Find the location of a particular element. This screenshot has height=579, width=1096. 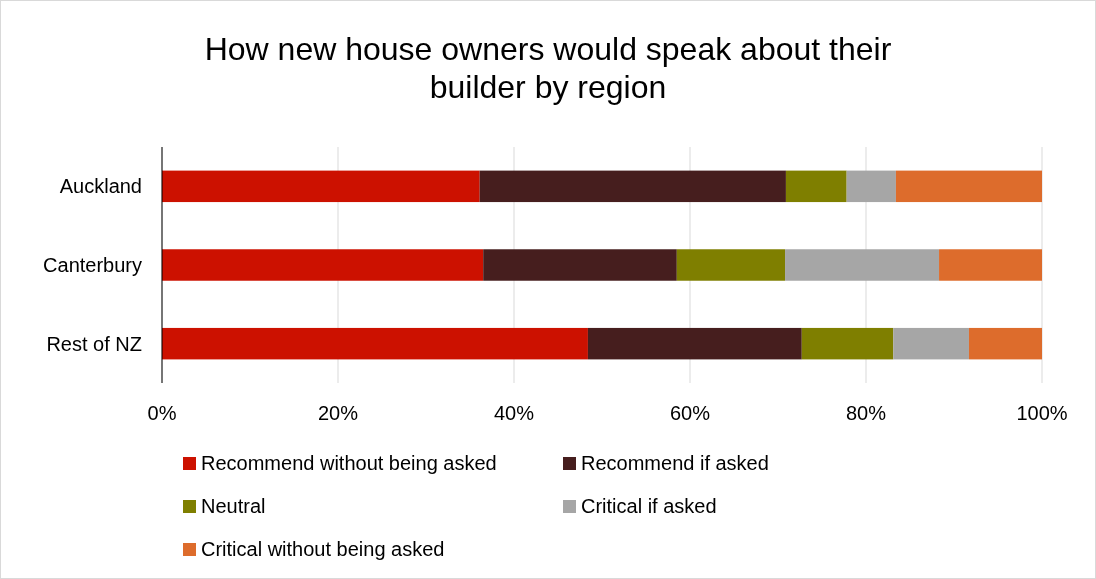

y-tick-label: Canterbury is located at coordinates (92, 265).